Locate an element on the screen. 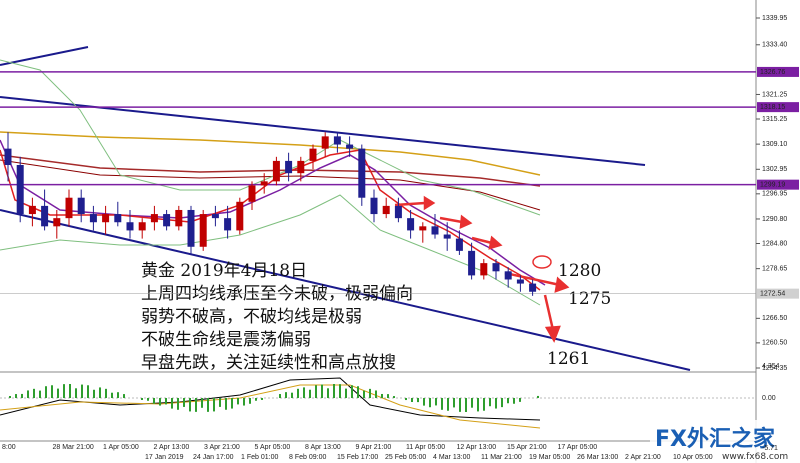 The height and width of the screenshot is (463, 800). x-label: 26 Mar 13:00 is located at coordinates (597, 457).